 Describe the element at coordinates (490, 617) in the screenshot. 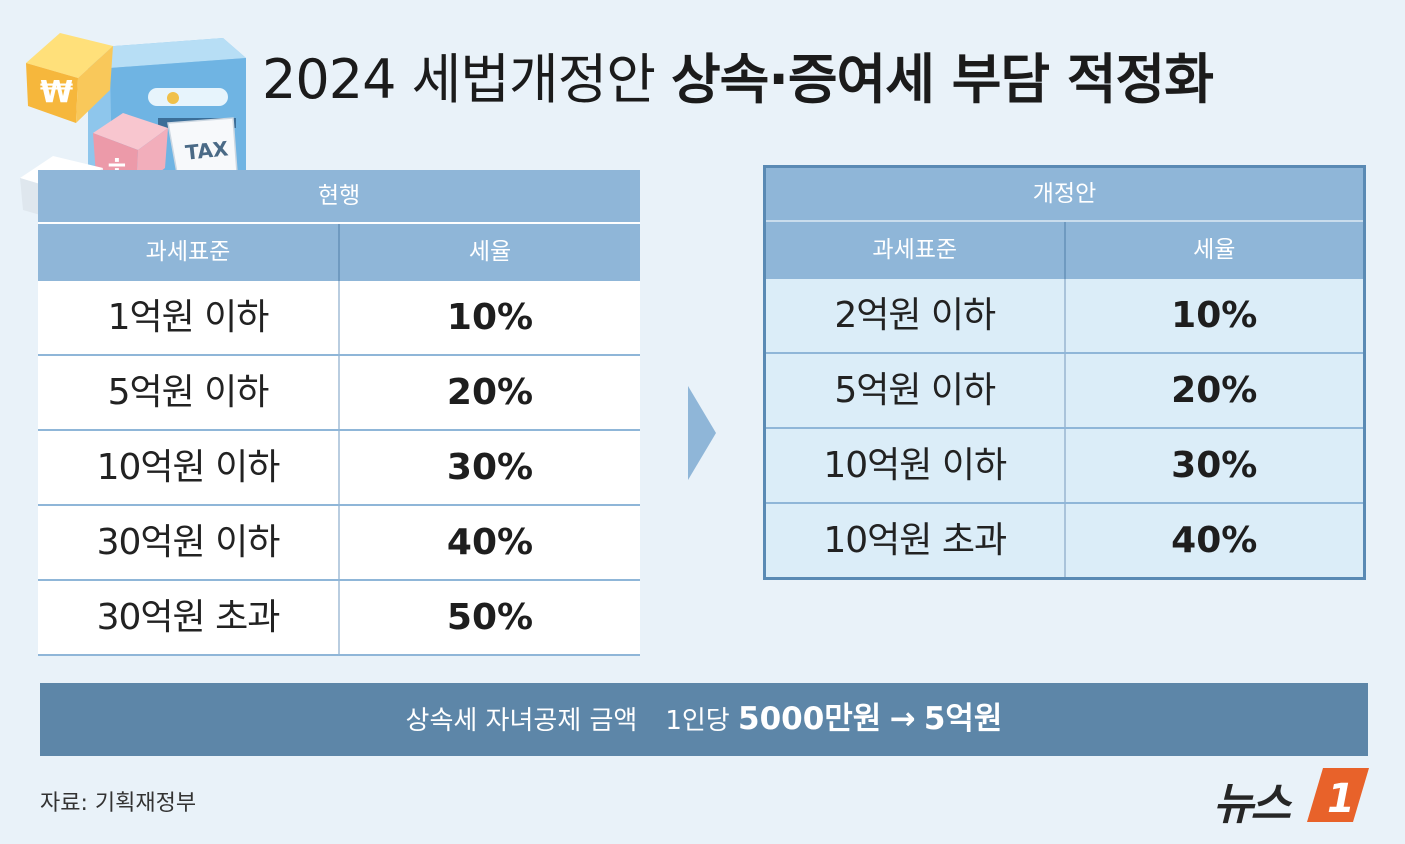

I see `rate-cell: 50%` at that location.